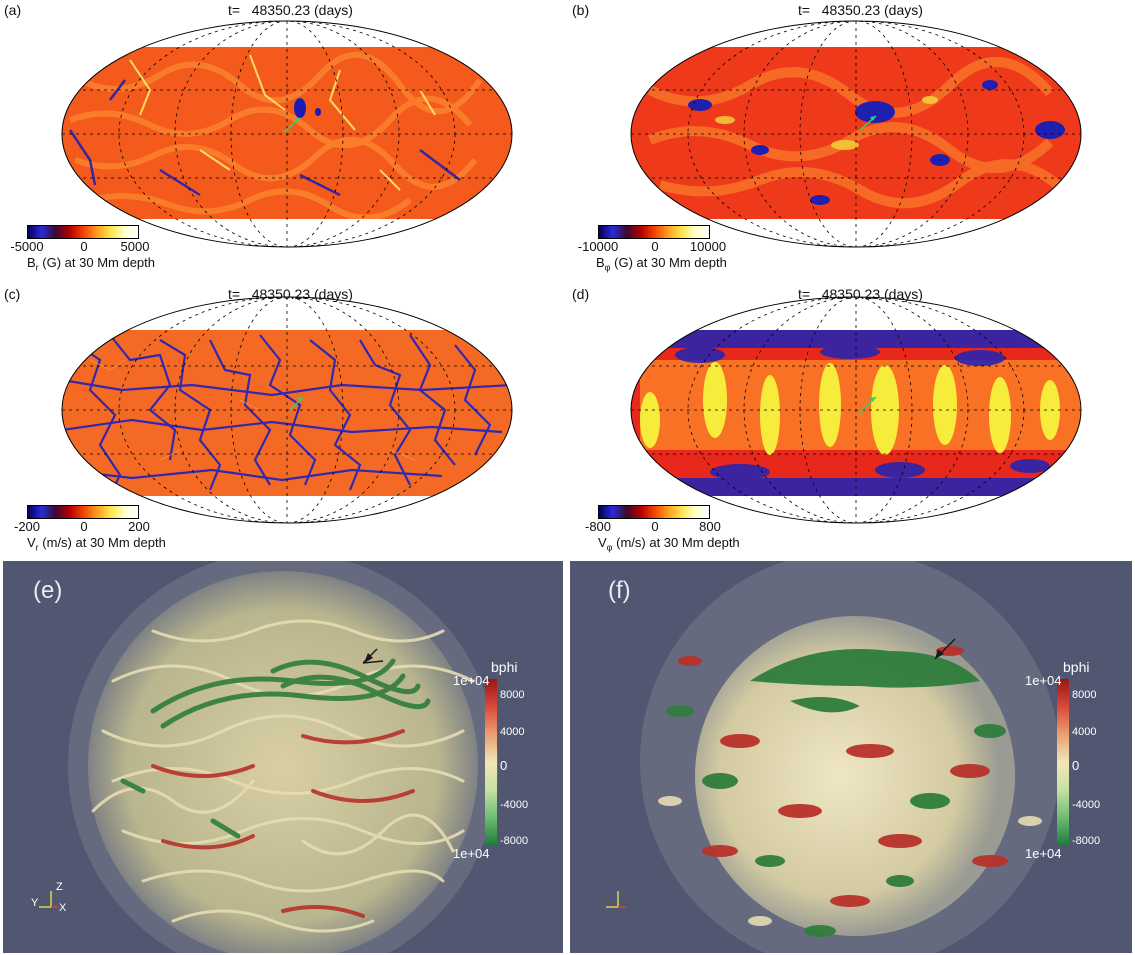 The image size is (1135, 955). What do you see at coordinates (83, 512) in the screenshot?
I see `colorbar-c` at bounding box center [83, 512].